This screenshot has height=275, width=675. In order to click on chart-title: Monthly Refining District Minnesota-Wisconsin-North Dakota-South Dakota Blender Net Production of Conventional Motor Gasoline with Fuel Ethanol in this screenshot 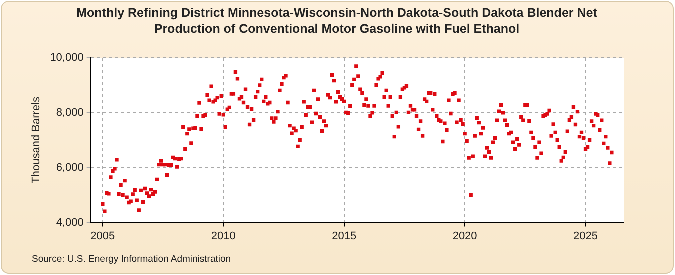, I will do `click(337, 21)`.